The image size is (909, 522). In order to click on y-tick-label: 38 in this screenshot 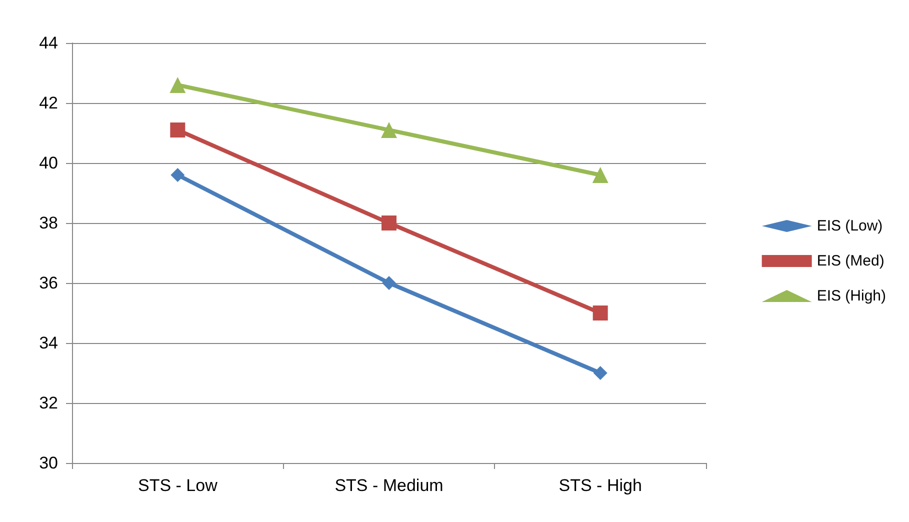, I will do `click(48, 223)`.